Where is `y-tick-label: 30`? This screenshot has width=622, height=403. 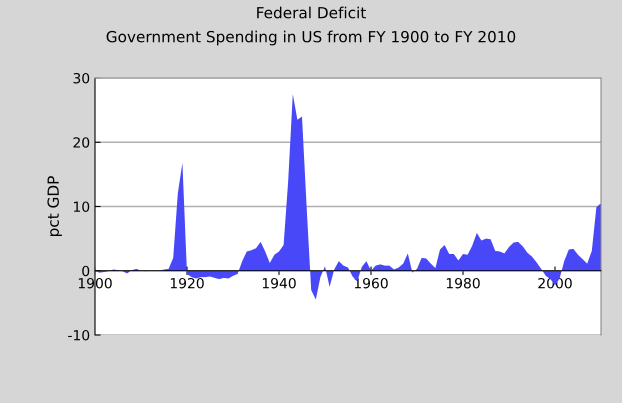 y-tick-label: 30 is located at coordinates (82, 78).